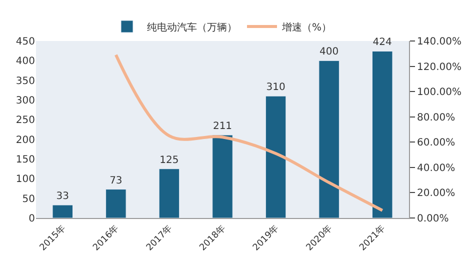 Image resolution: width=474 pixels, height=278 pixels. I want to click on data-label: 33, so click(63, 196).